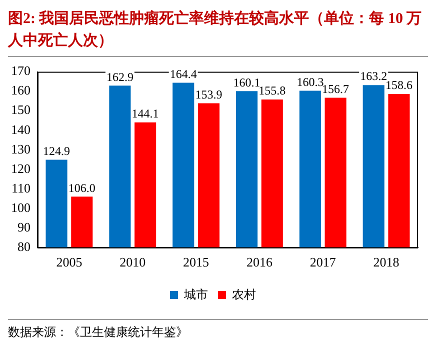  What do you see at coordinates (196, 262) in the screenshot?
I see `x-tick-label: 2015` at bounding box center [196, 262].